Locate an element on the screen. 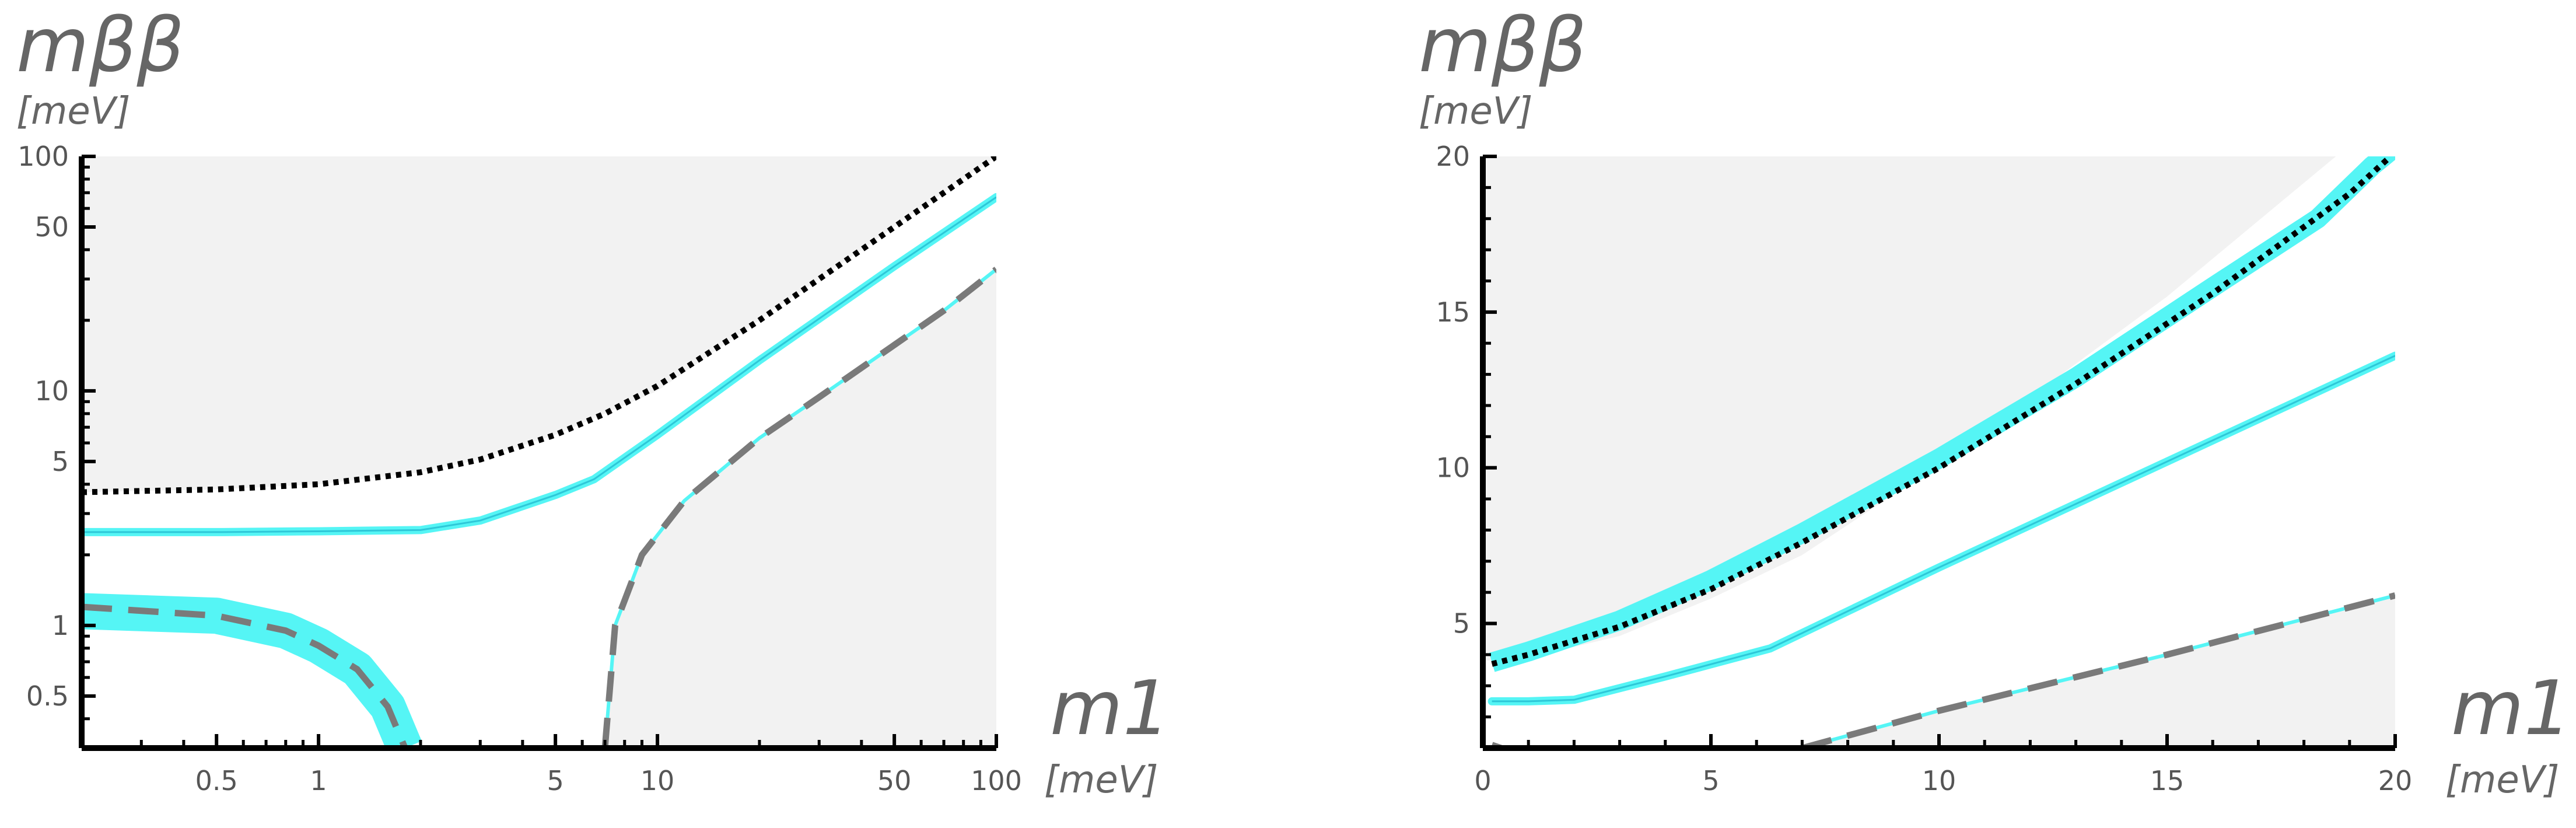 The height and width of the screenshot is (828, 2576). x-tick-label: 100 is located at coordinates (996, 780).